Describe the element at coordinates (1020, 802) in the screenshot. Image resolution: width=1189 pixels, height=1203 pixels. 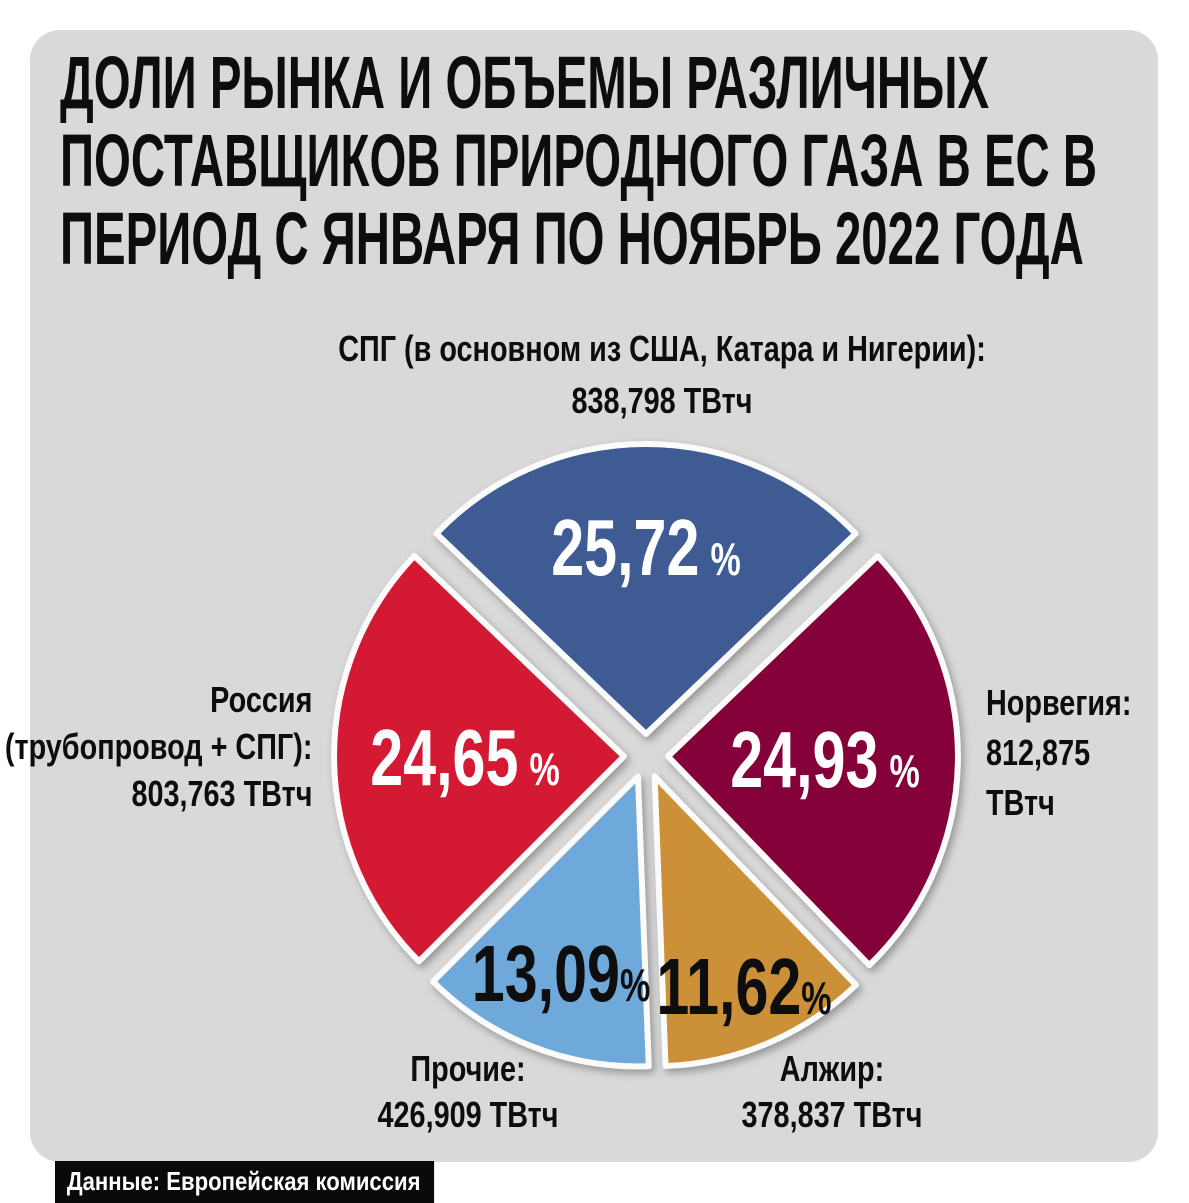
I see `label-line: ТВтч` at that location.